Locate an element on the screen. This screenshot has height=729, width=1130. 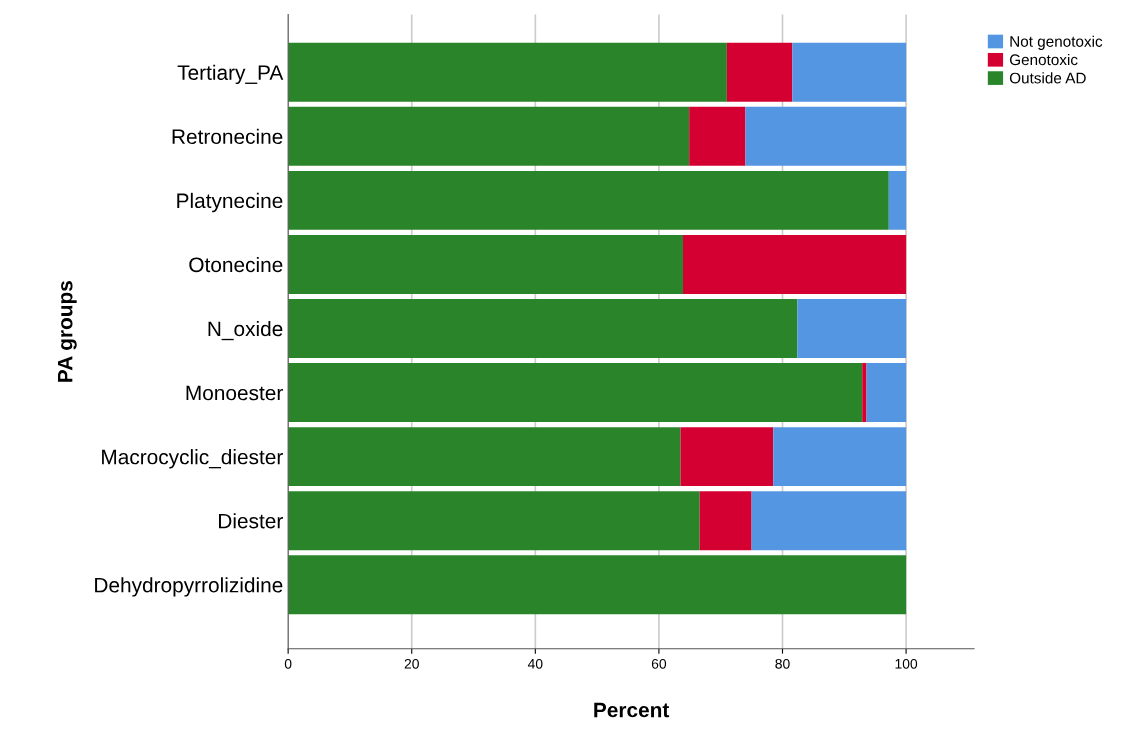
y-axis-title: PA groups is located at coordinates (67, 331).